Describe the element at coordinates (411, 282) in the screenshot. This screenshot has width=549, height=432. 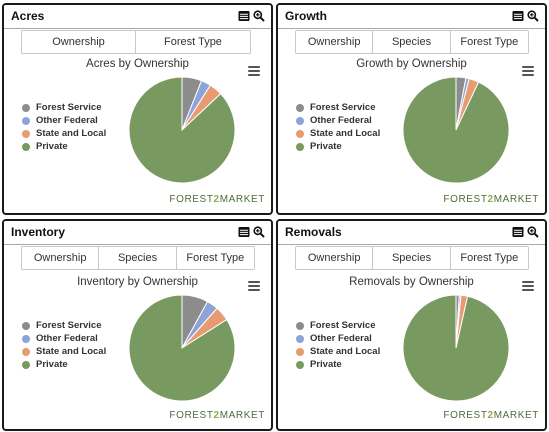
I see `chart-title: Removals by Ownership` at that location.